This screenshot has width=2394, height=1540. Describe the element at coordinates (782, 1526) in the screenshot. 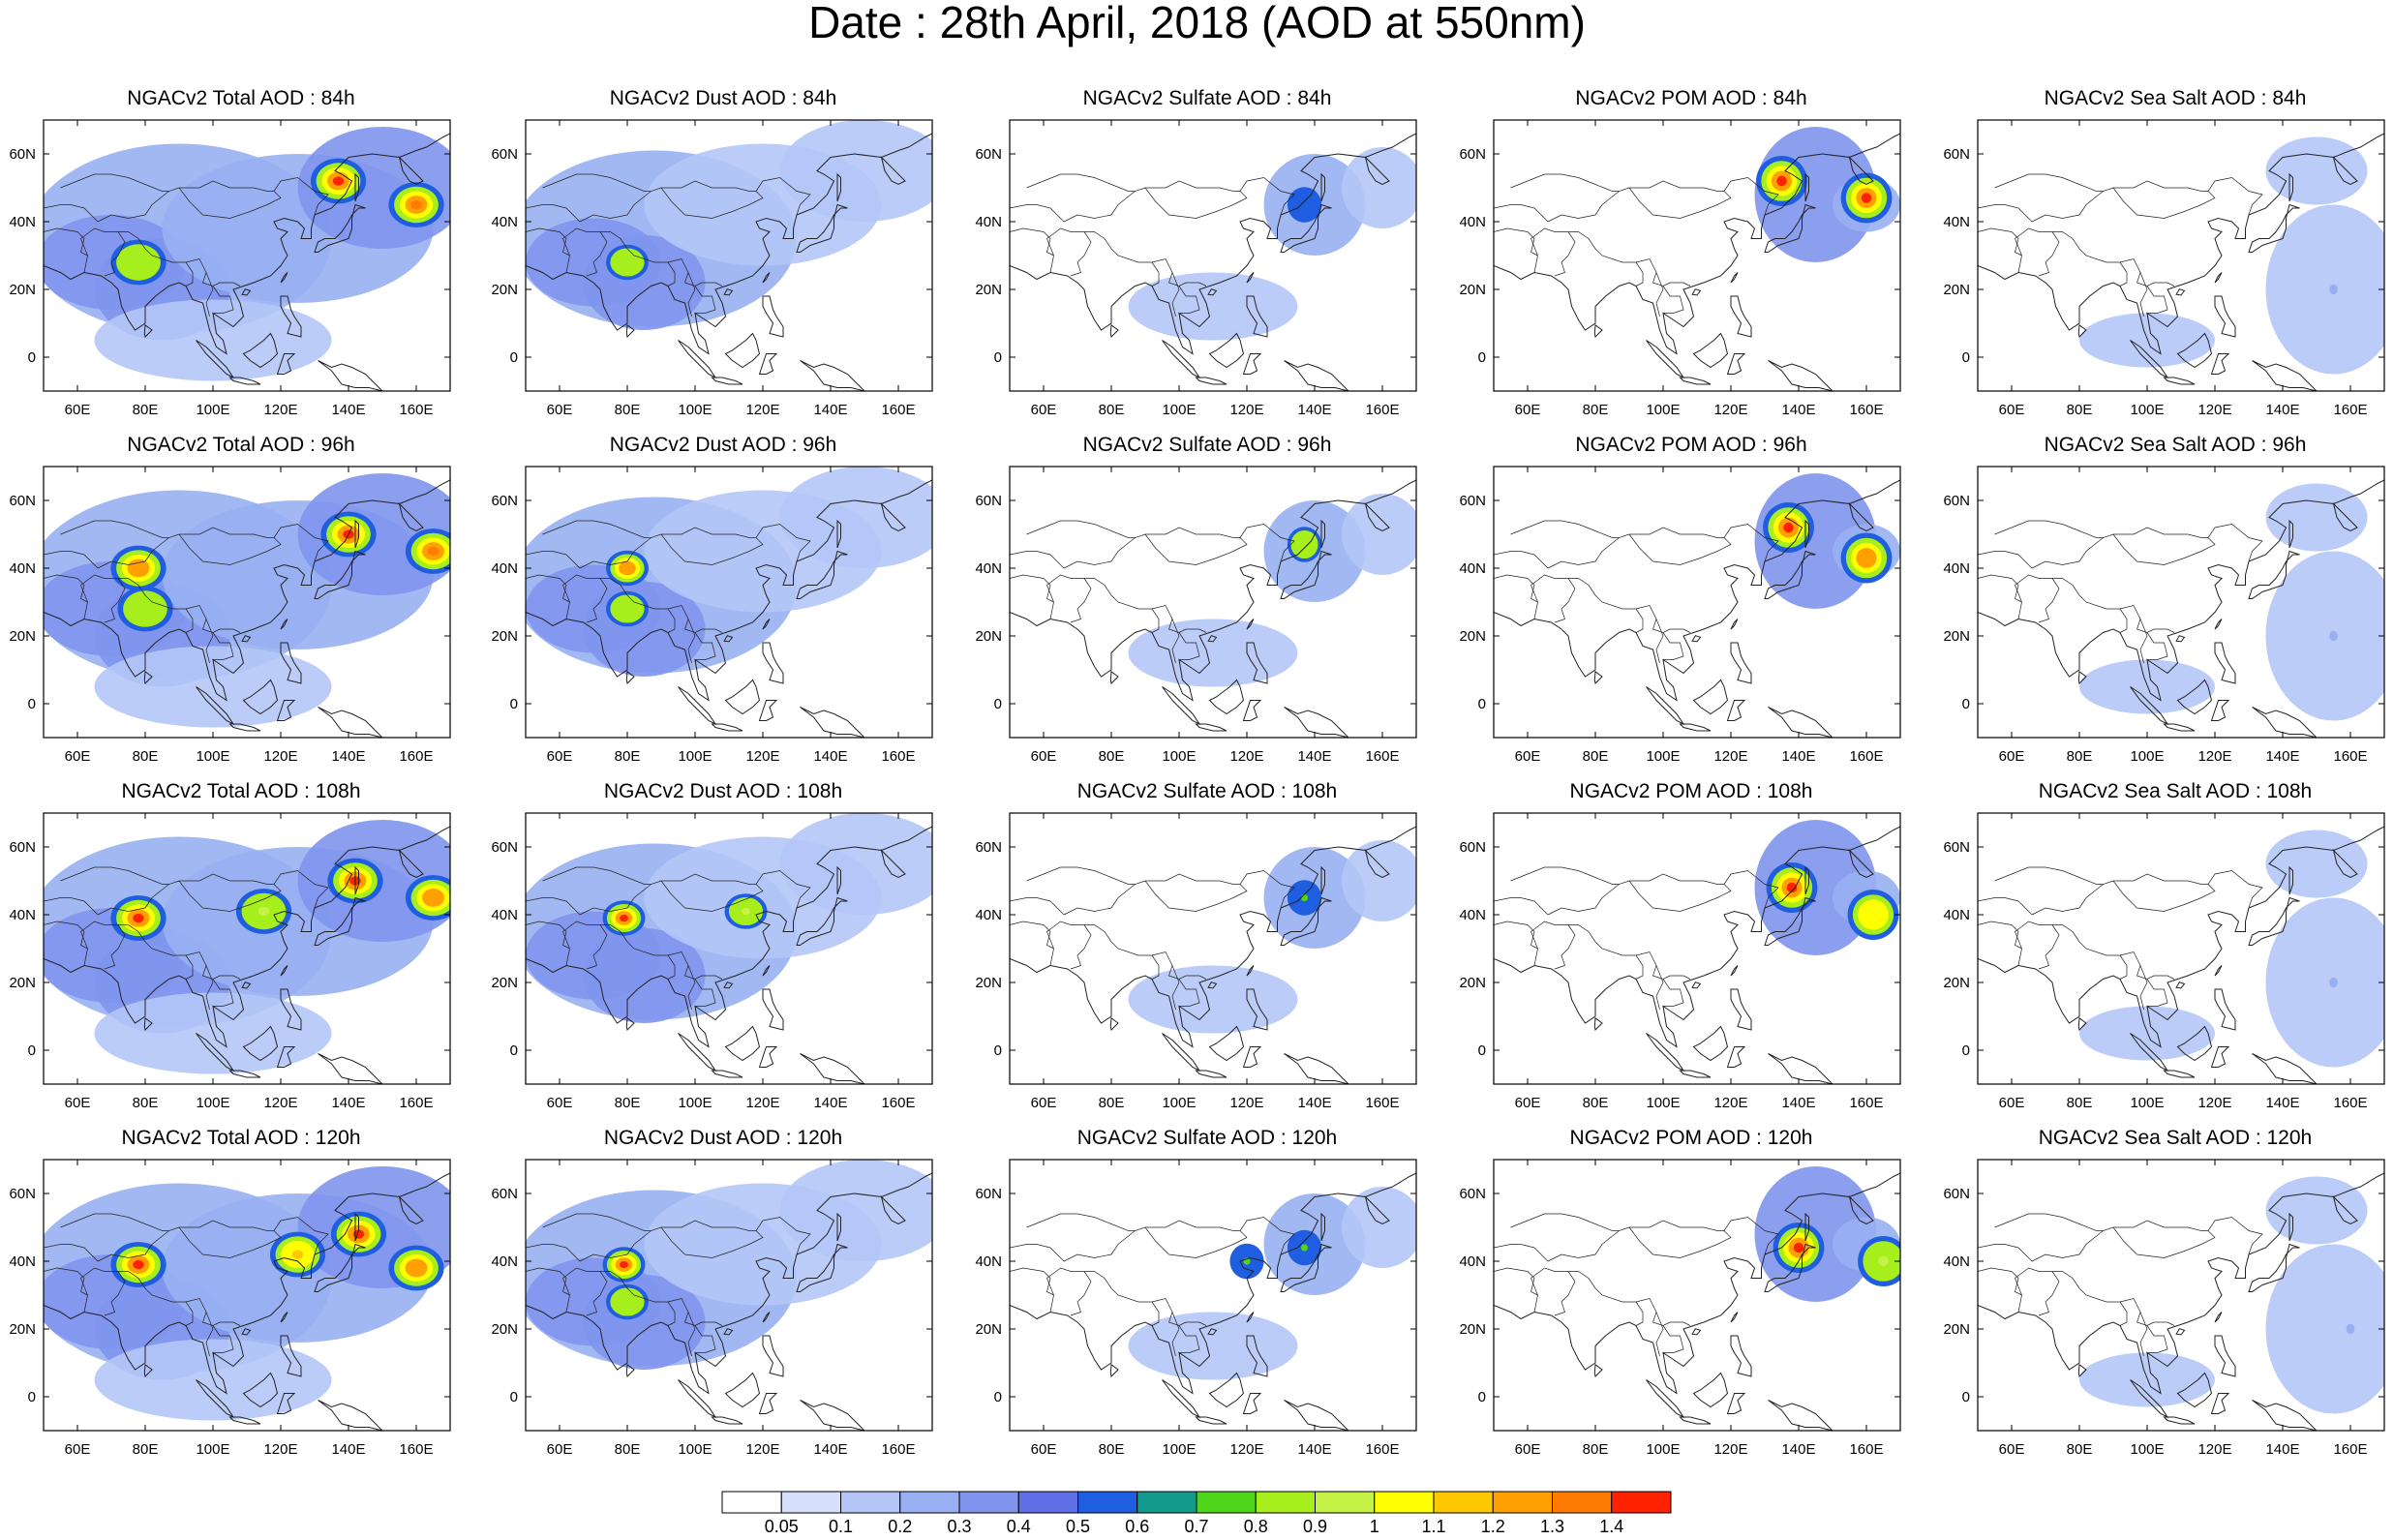

I see `colorbar-label: 0.05` at that location.